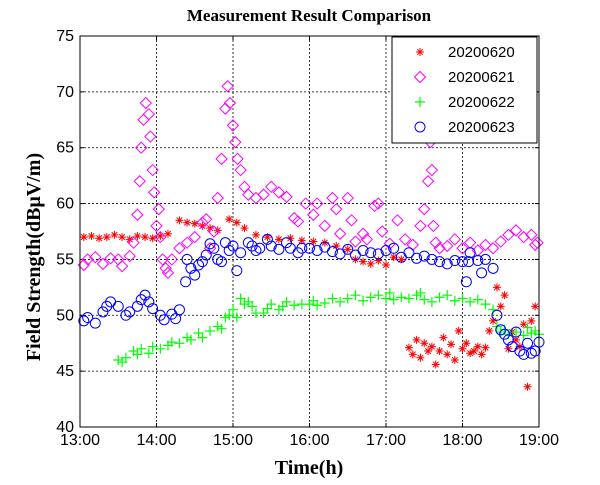  Describe the element at coordinates (309, 468) in the screenshot. I see `x-axis-label: Time(h)` at that location.